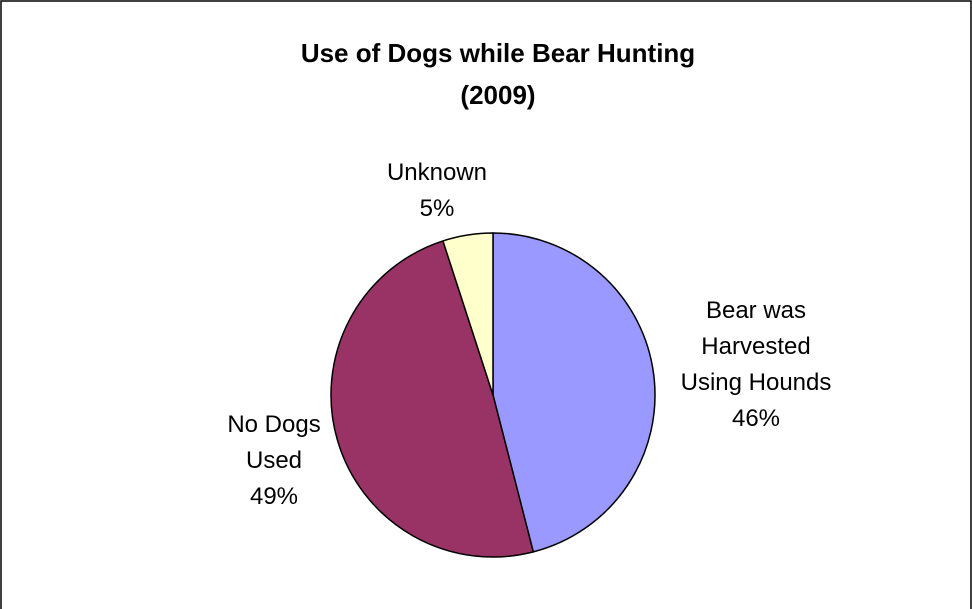  I want to click on pie-slice-0-label-line-2: Using Hounds, so click(756, 382).